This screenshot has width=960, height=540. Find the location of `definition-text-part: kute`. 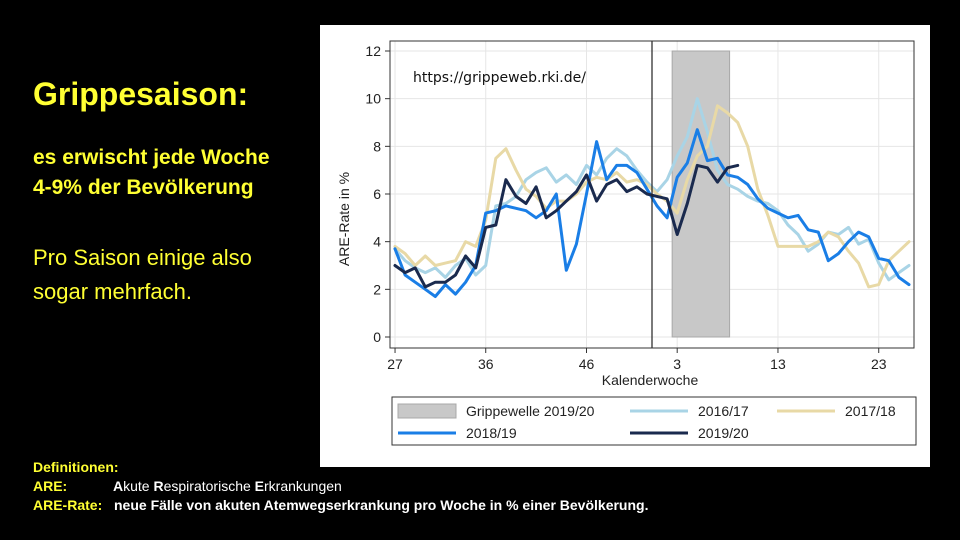

definition-text-part: kute is located at coordinates (138, 486).